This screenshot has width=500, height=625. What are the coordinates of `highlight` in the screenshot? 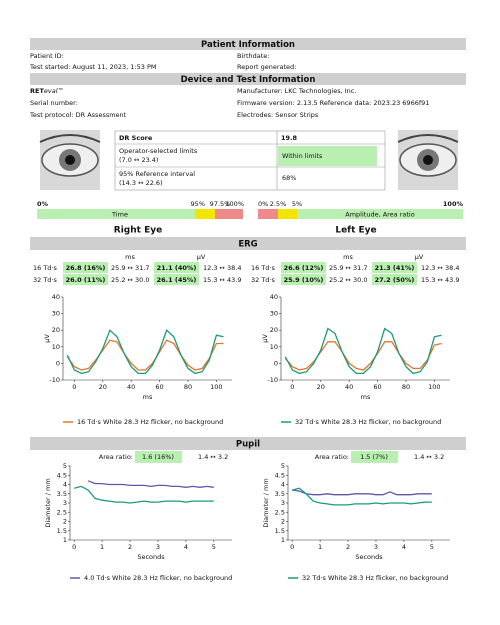 It's located at (327, 156).